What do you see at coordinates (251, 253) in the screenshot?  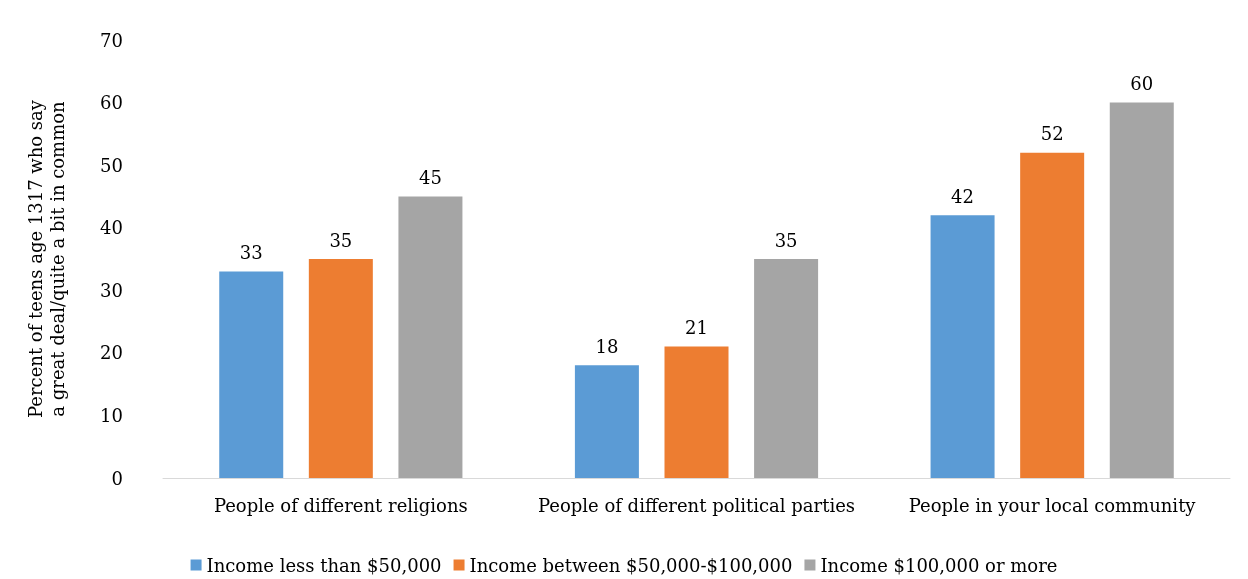 I see `data-label: 33` at bounding box center [251, 253].